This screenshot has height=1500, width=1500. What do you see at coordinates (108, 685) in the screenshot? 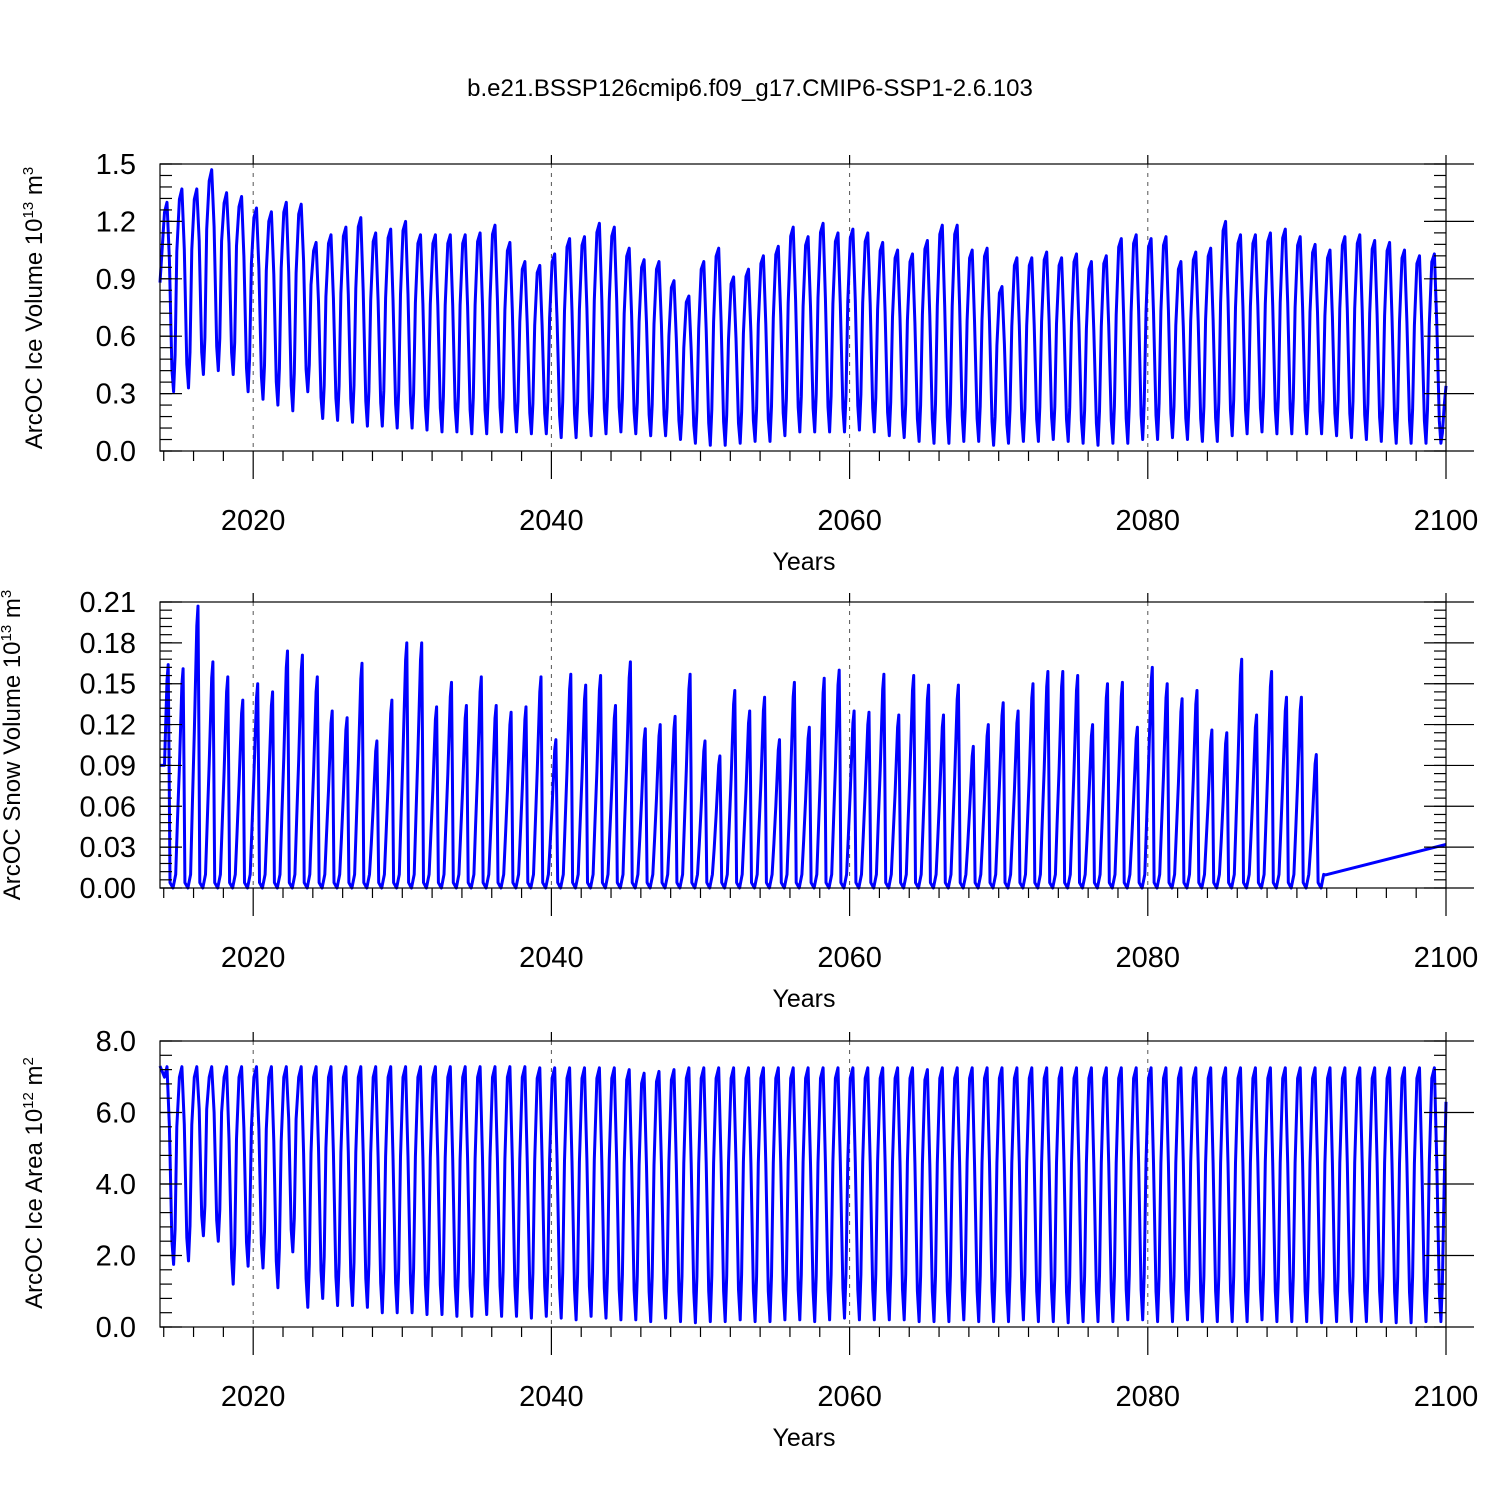
I see `y-tick-label: 0.15` at bounding box center [108, 685].